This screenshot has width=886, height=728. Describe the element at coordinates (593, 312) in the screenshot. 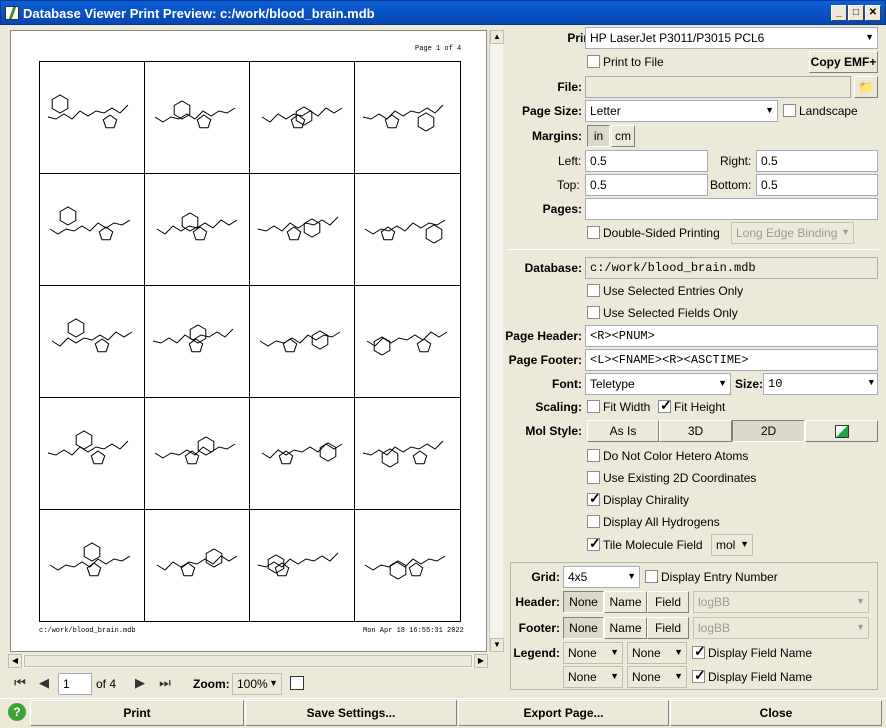

I see `selected-fields-checkbox` at that location.